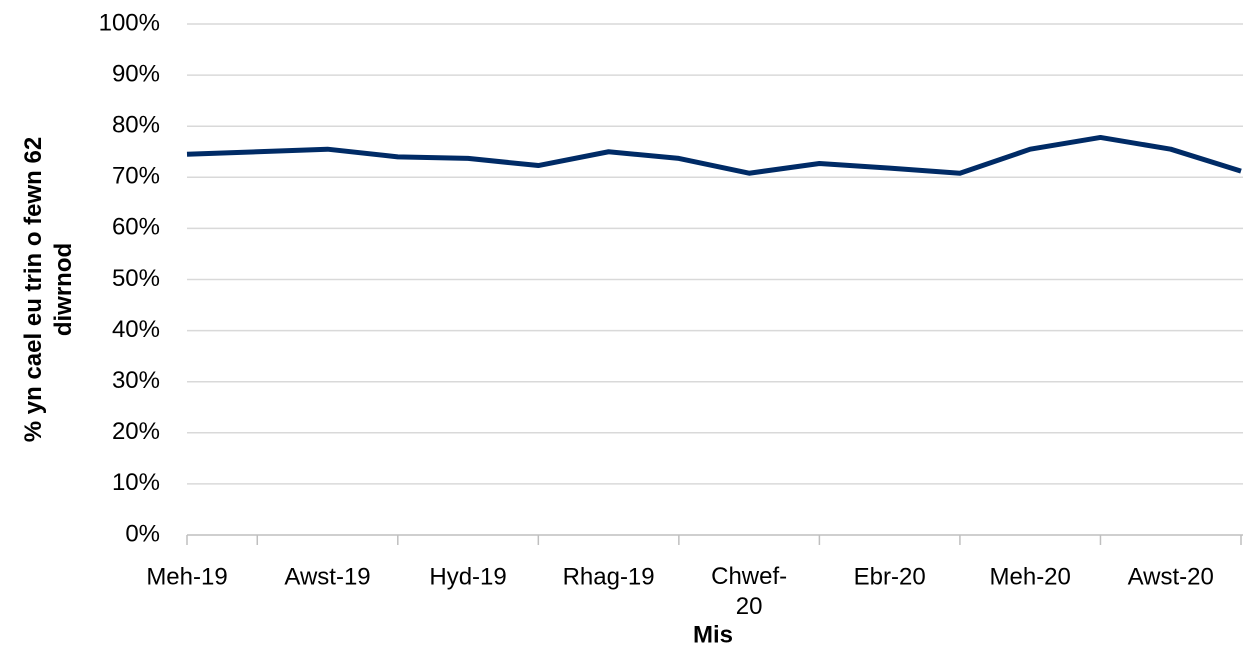 The width and height of the screenshot is (1243, 649). What do you see at coordinates (890, 576) in the screenshot?
I see `x-tick-label: Ebr-20` at bounding box center [890, 576].